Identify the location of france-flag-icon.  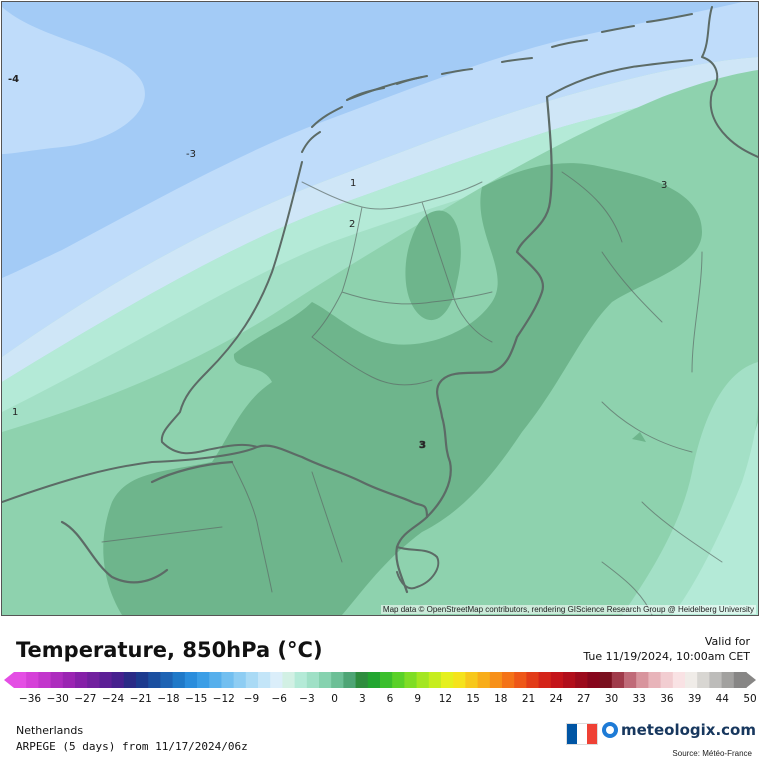
(582, 734).